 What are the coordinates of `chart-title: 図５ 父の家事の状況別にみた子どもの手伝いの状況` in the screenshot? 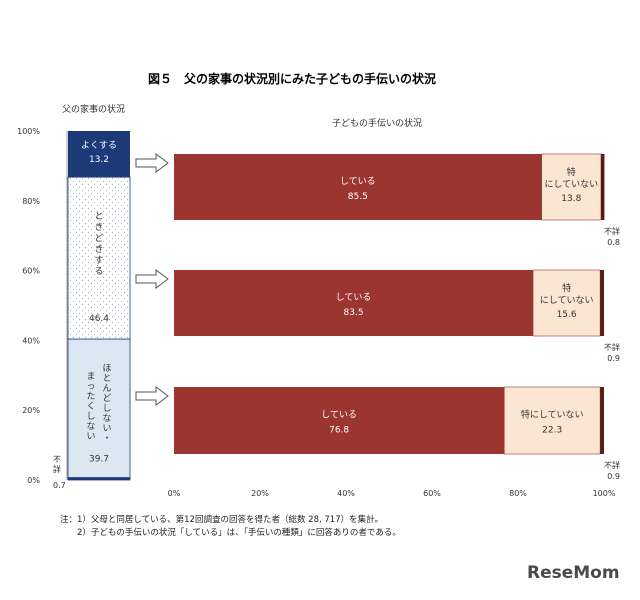 It's located at (292, 78).